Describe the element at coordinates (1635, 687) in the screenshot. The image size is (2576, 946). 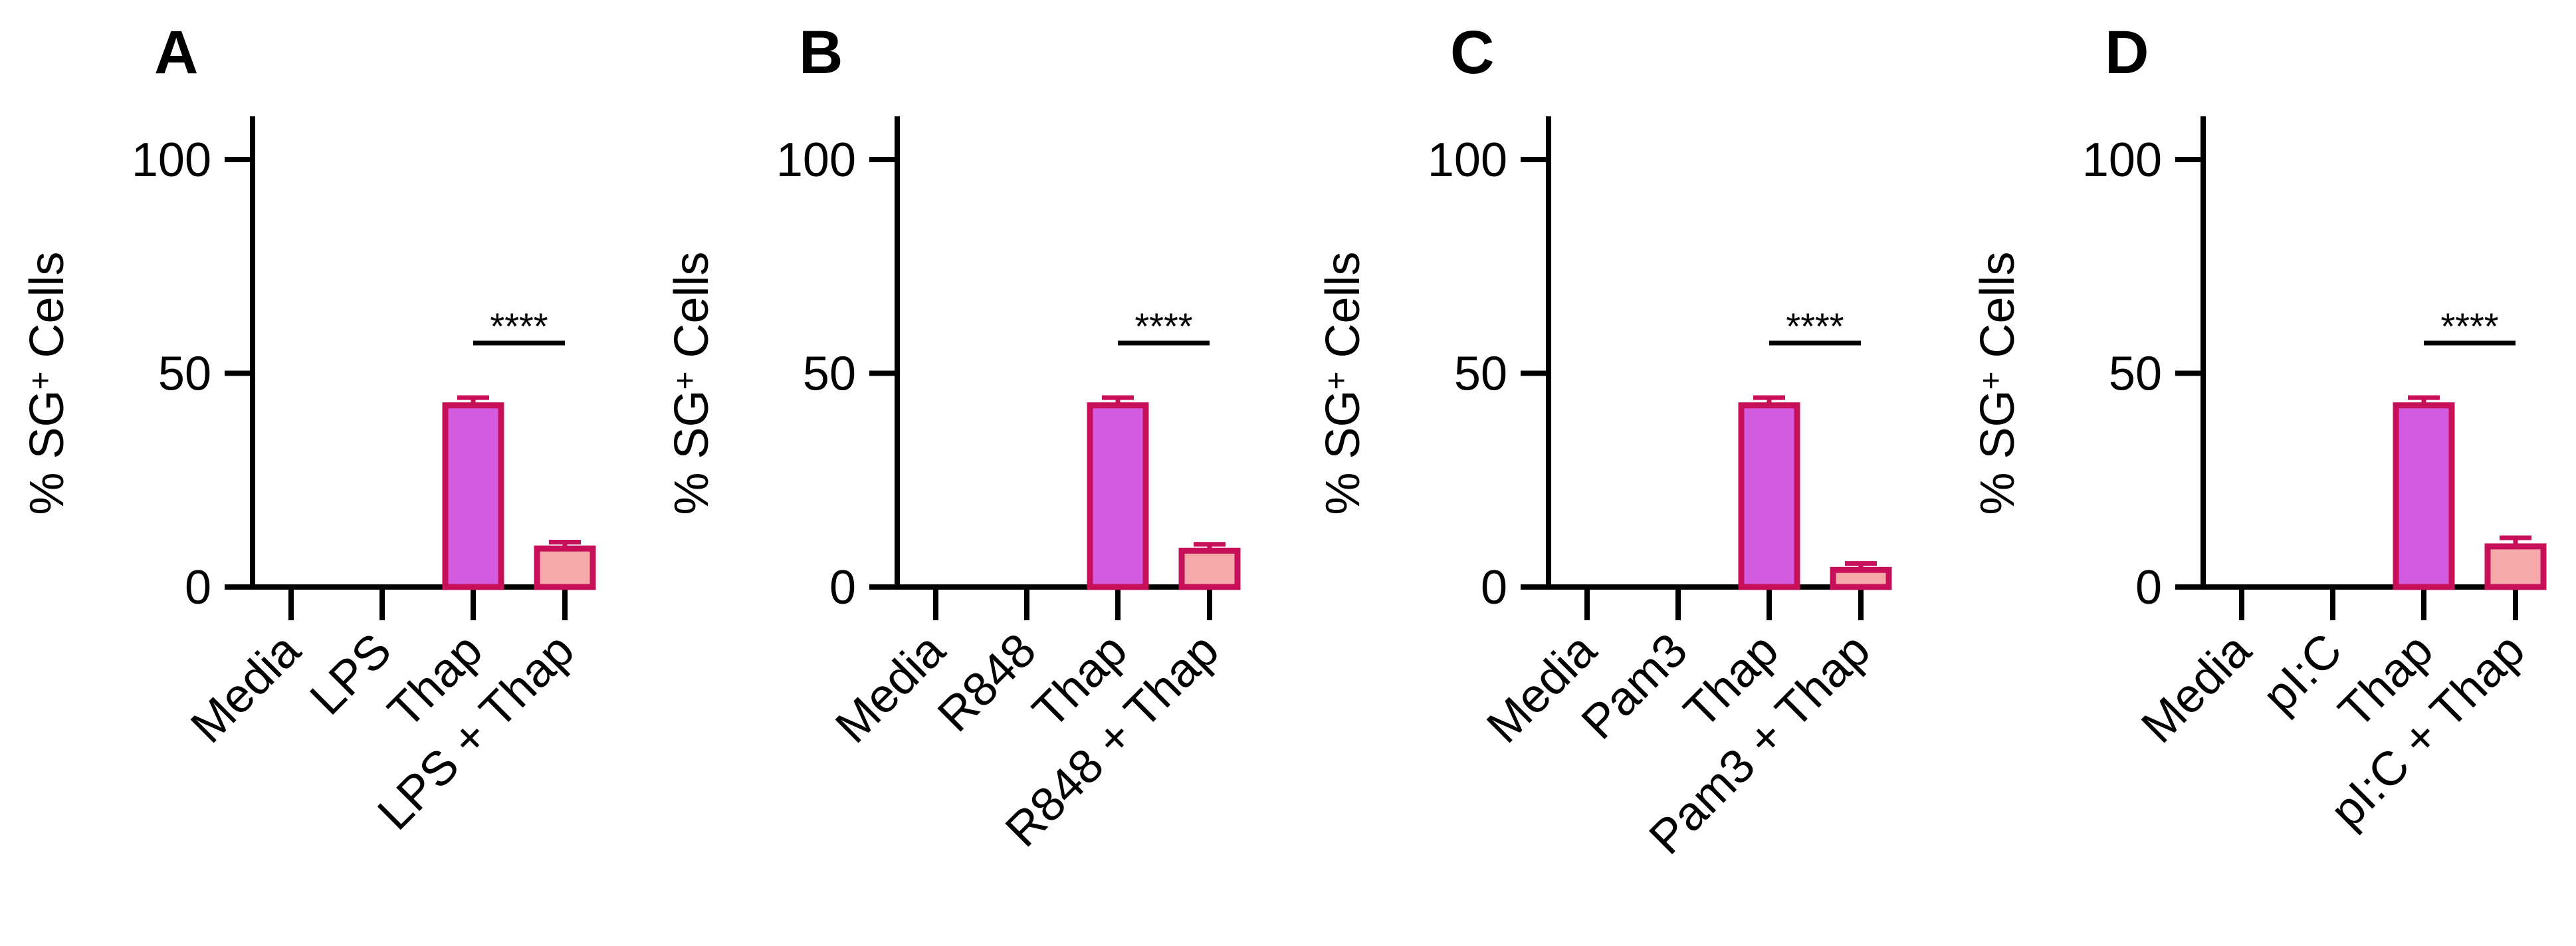
I see `x-tick-label: Pam3` at that location.